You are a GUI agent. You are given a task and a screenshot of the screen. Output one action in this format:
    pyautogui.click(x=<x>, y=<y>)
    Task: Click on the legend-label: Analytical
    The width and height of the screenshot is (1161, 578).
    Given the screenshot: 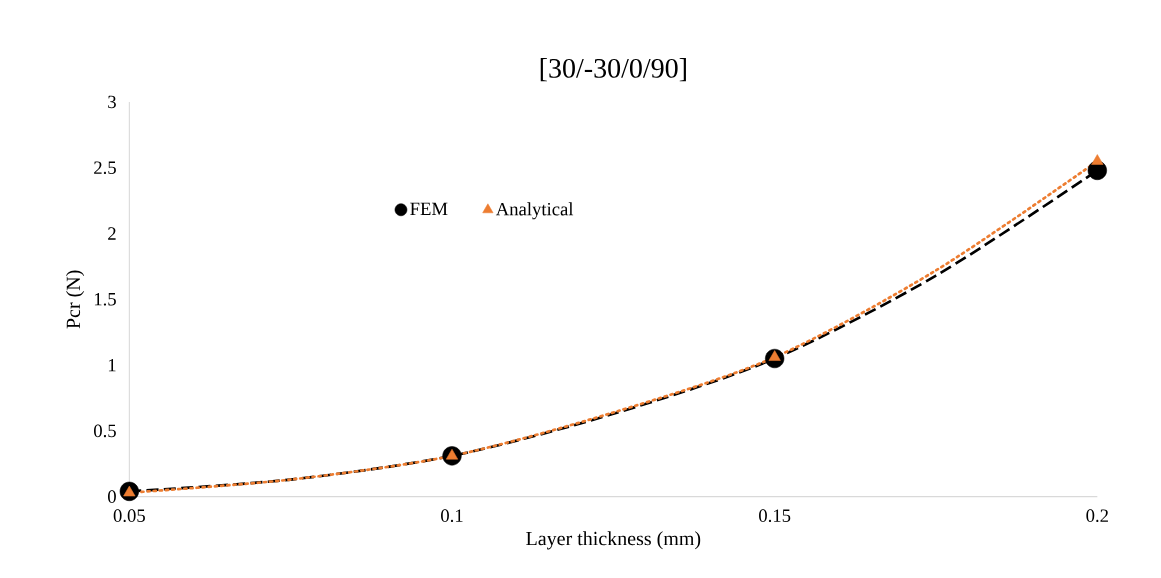 What is the action you would take?
    pyautogui.click(x=534, y=211)
    